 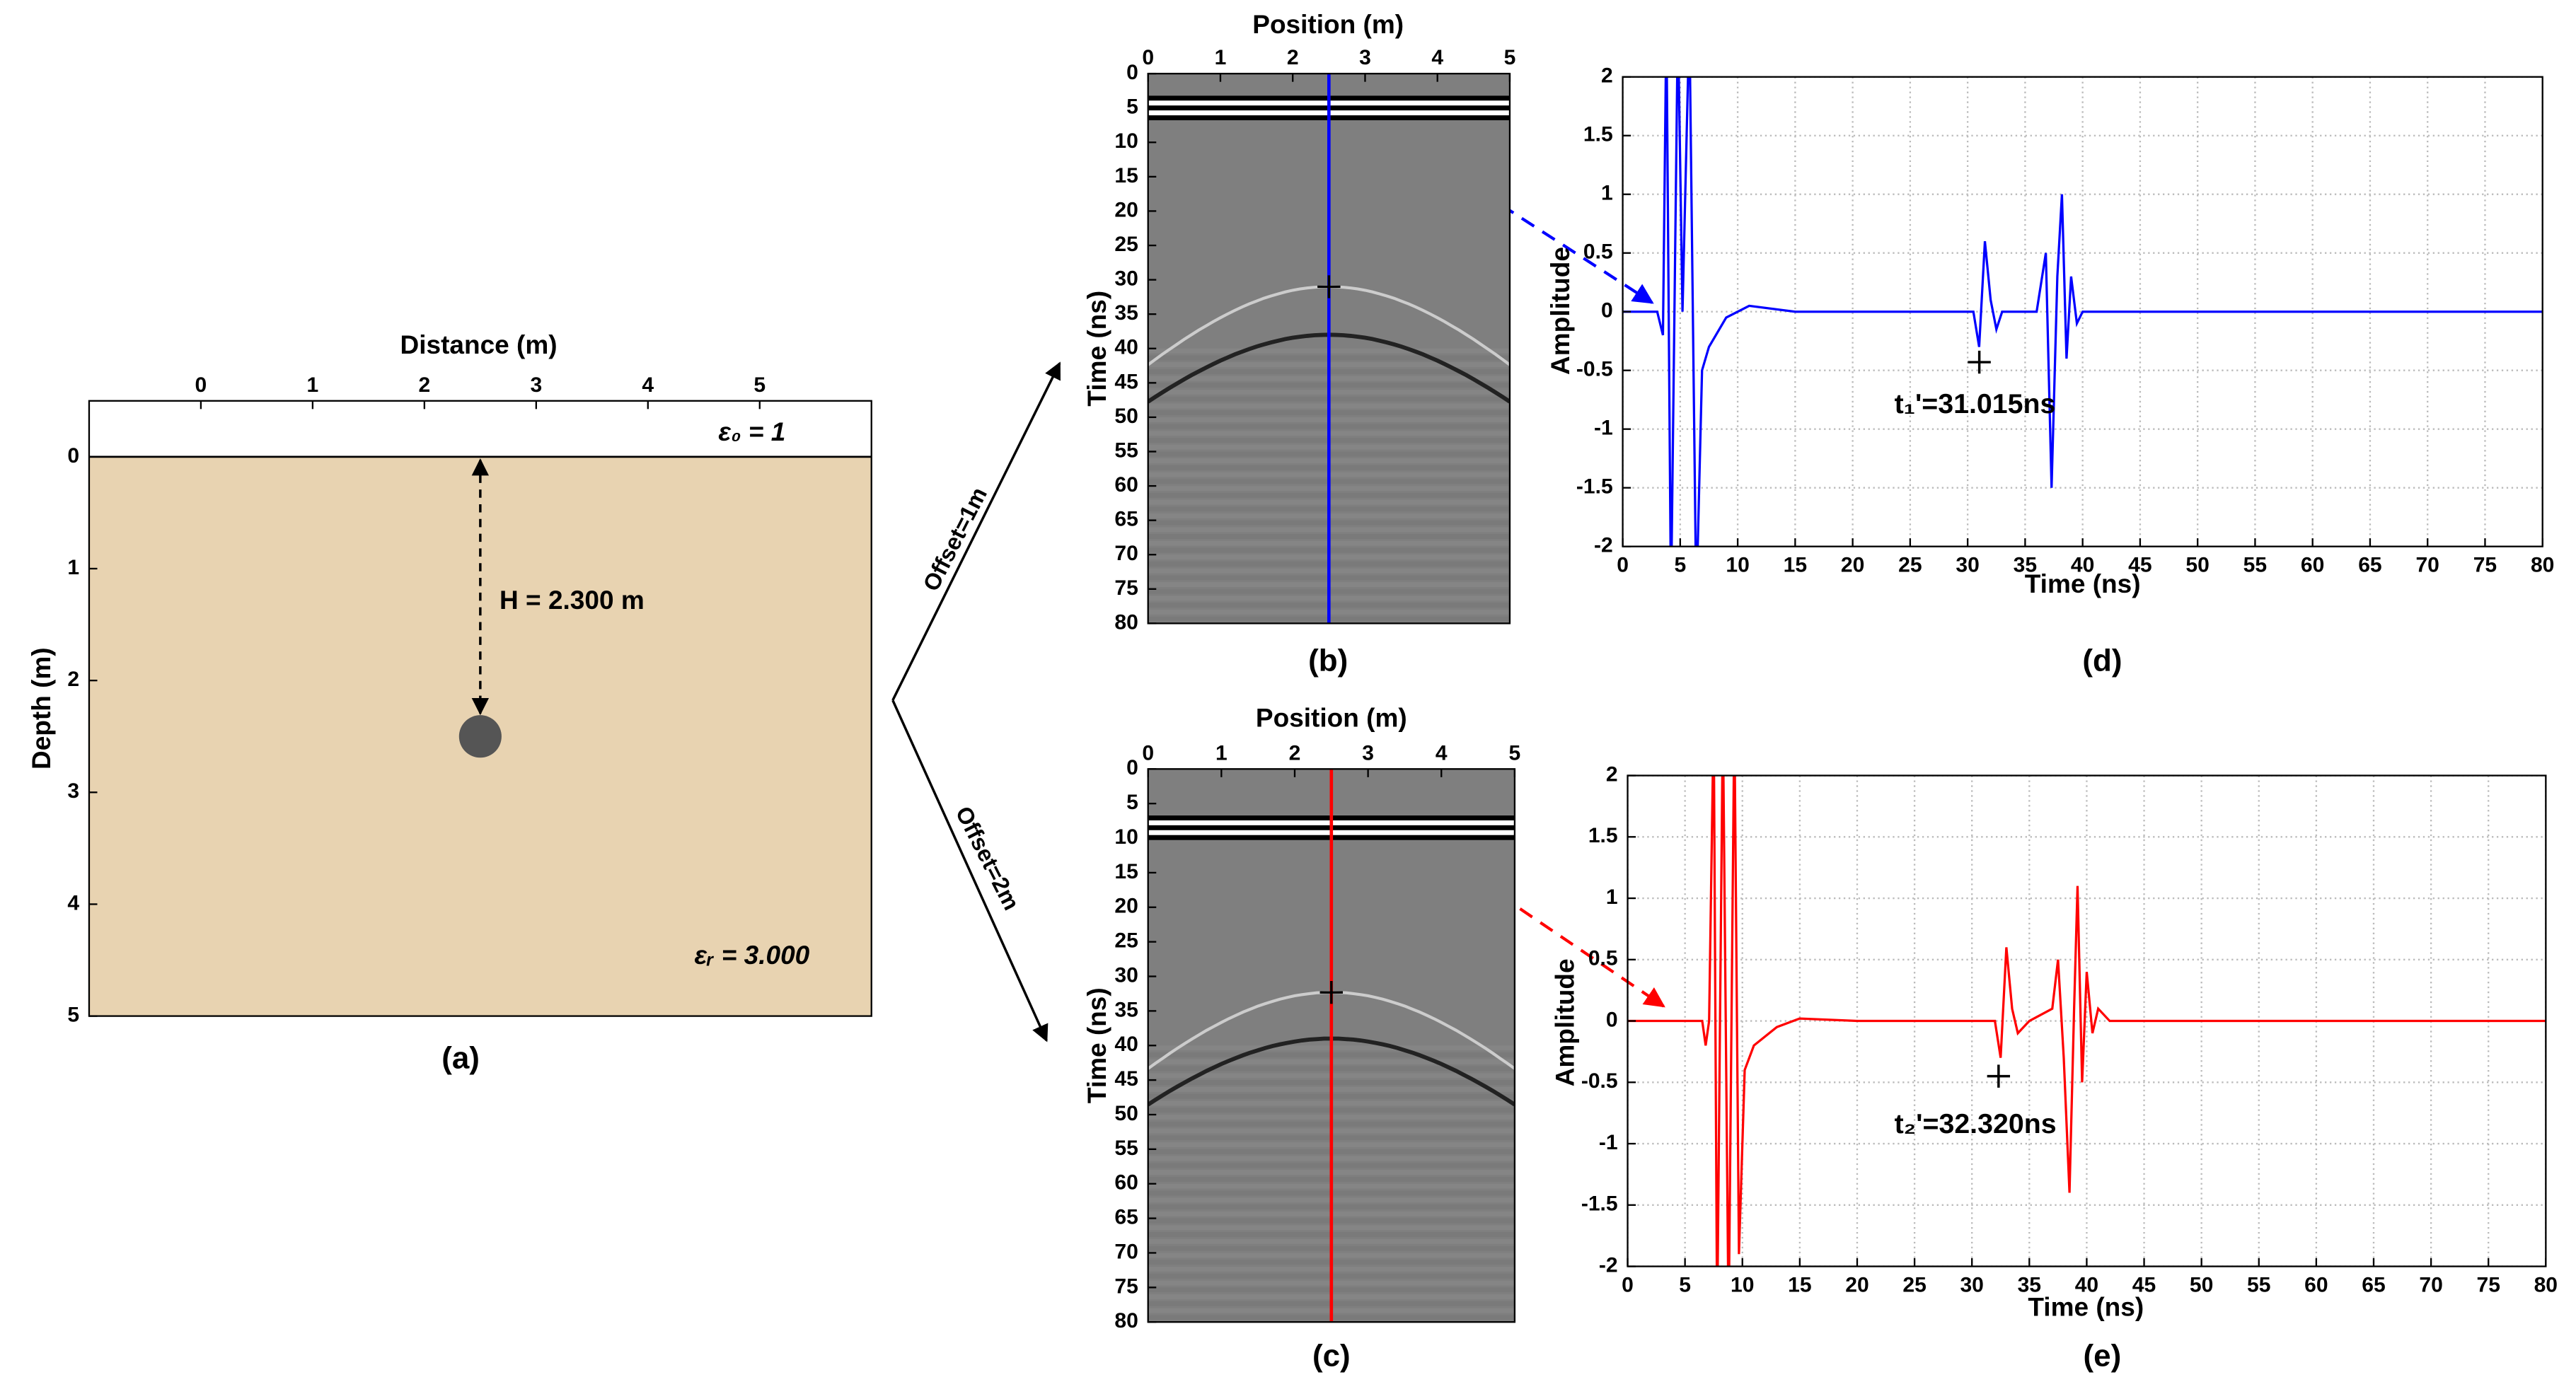 I want to click on y-tick-label: 55, so click(x=1126, y=1148).